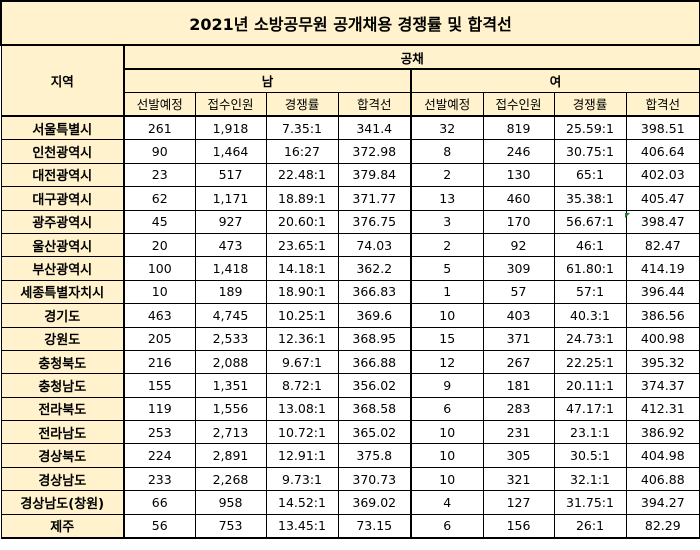 The height and width of the screenshot is (550, 700). Describe the element at coordinates (230, 315) in the screenshot. I see `male-applicants-cell: 4,745` at that location.